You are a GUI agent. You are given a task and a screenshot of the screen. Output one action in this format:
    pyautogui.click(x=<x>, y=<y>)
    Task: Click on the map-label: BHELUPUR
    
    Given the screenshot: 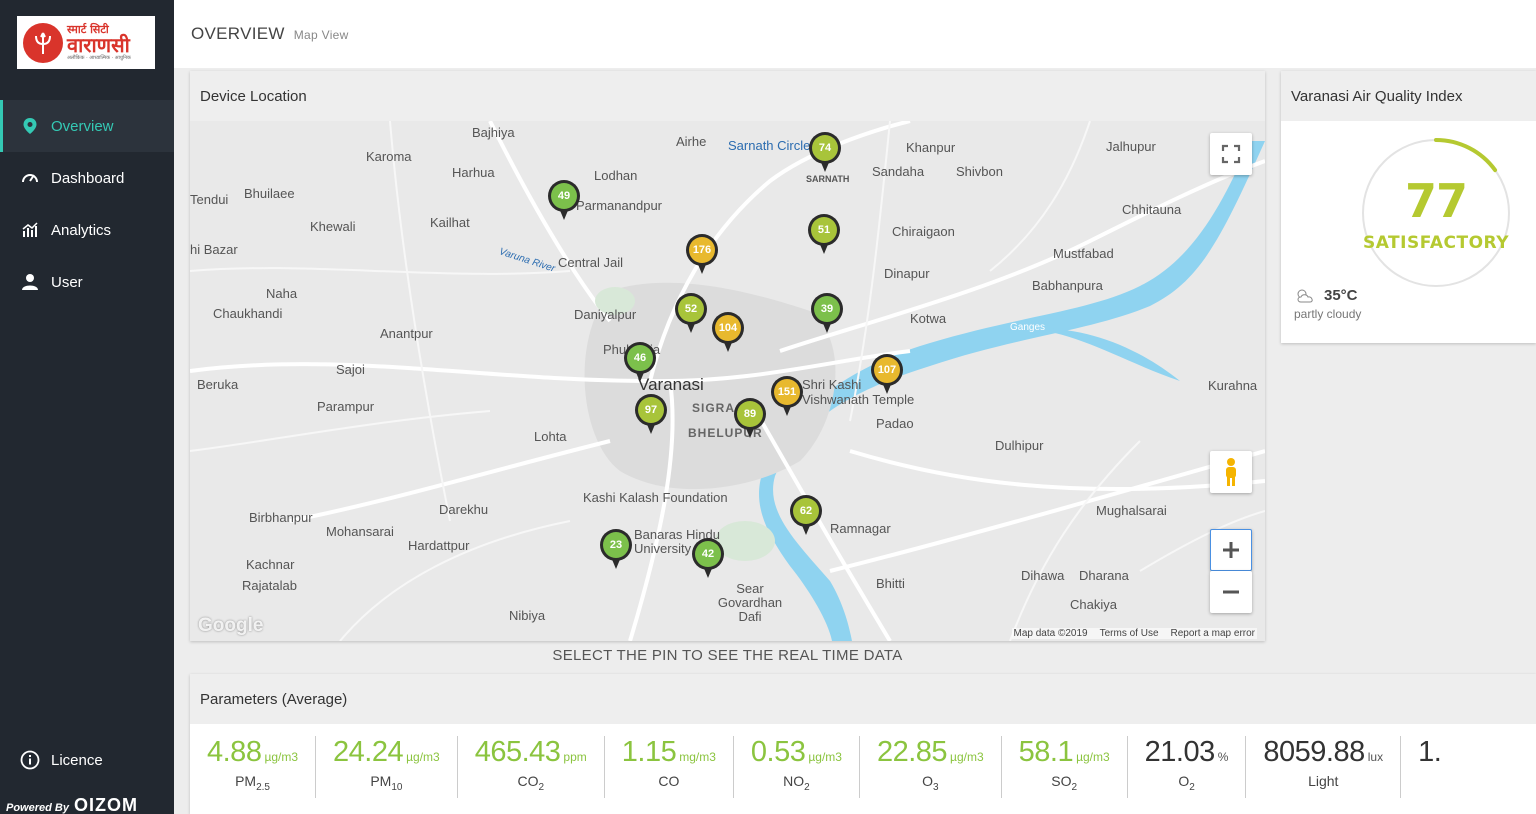 What is the action you would take?
    pyautogui.click(x=725, y=433)
    